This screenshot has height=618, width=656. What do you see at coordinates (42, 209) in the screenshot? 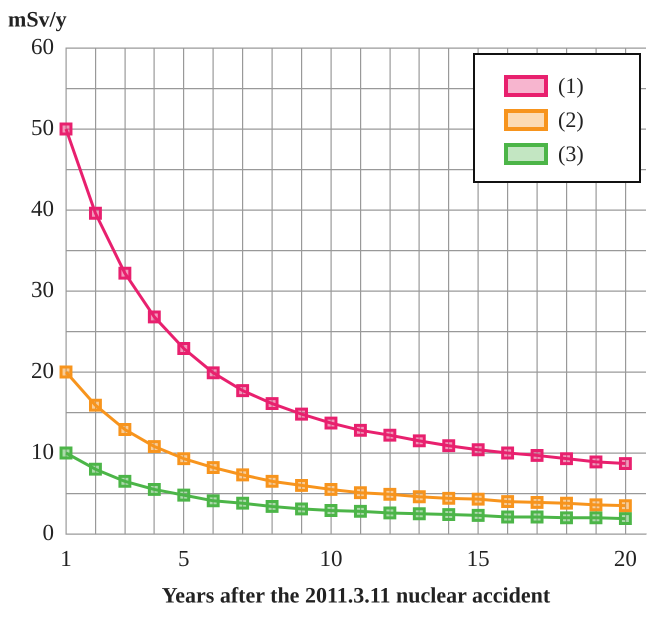
I see `y-tick-label: 40` at bounding box center [42, 209].